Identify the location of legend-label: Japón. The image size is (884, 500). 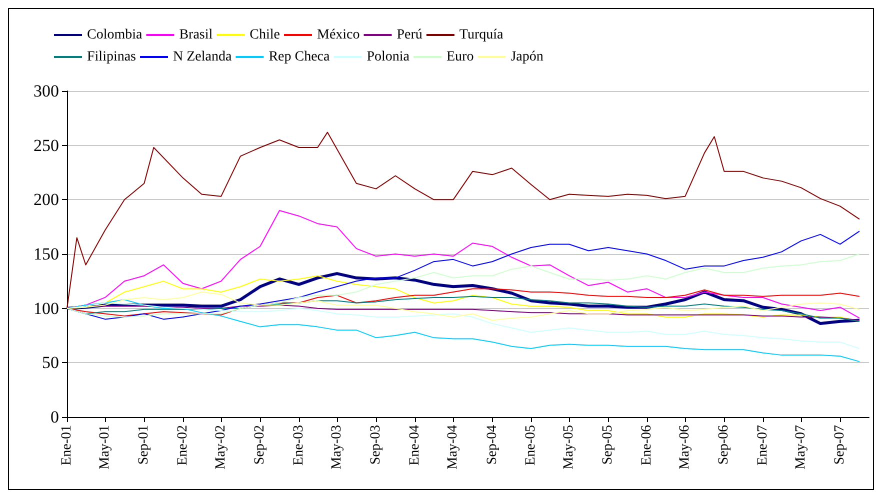
(527, 57).